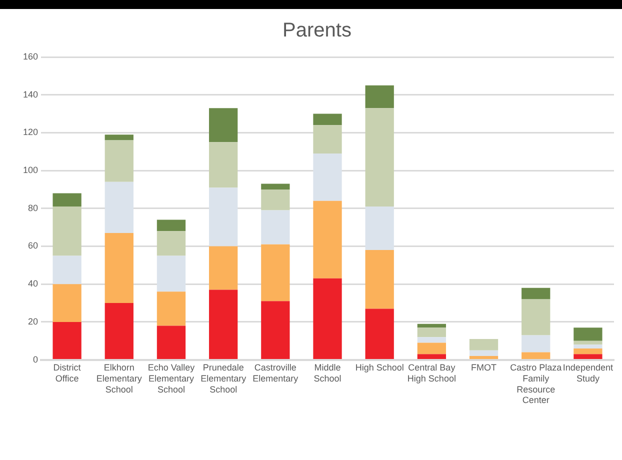 The height and width of the screenshot is (460, 622). I want to click on x-tick-label: Elkhorn Elementary School, so click(119, 378).